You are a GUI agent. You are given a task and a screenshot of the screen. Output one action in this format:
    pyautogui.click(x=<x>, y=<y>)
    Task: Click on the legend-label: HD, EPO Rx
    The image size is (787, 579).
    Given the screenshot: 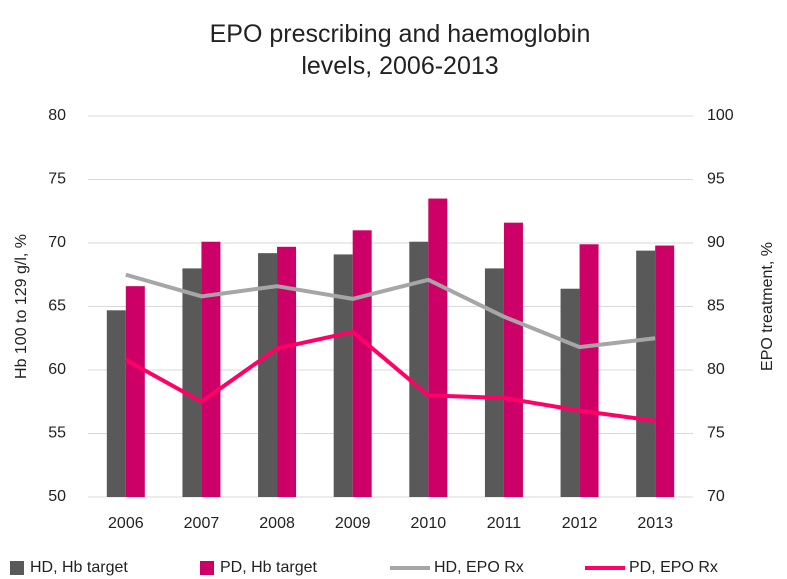 What is the action you would take?
    pyautogui.click(x=479, y=567)
    